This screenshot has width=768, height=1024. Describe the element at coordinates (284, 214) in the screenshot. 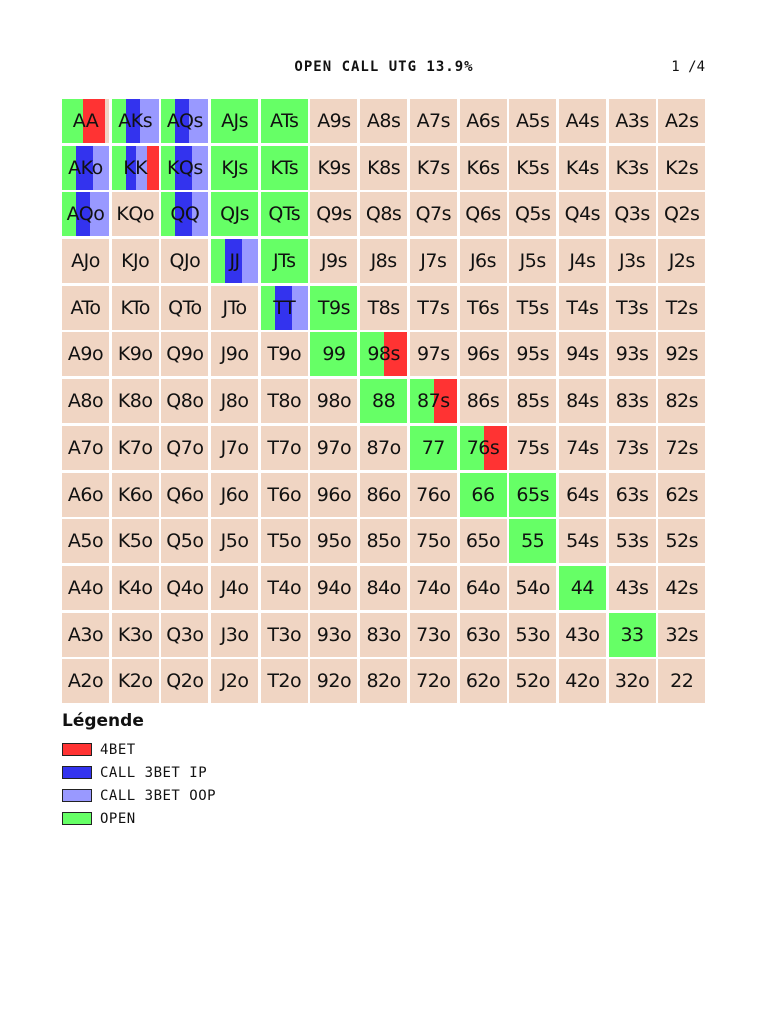

I see `hand-label: QTs` at that location.